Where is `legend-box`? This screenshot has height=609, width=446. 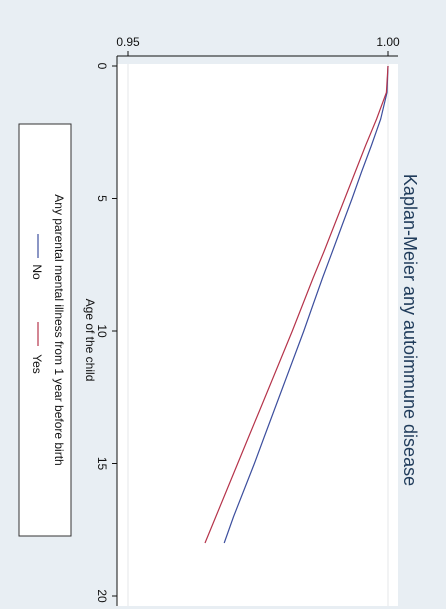
legend-box is located at coordinates (45, 330).